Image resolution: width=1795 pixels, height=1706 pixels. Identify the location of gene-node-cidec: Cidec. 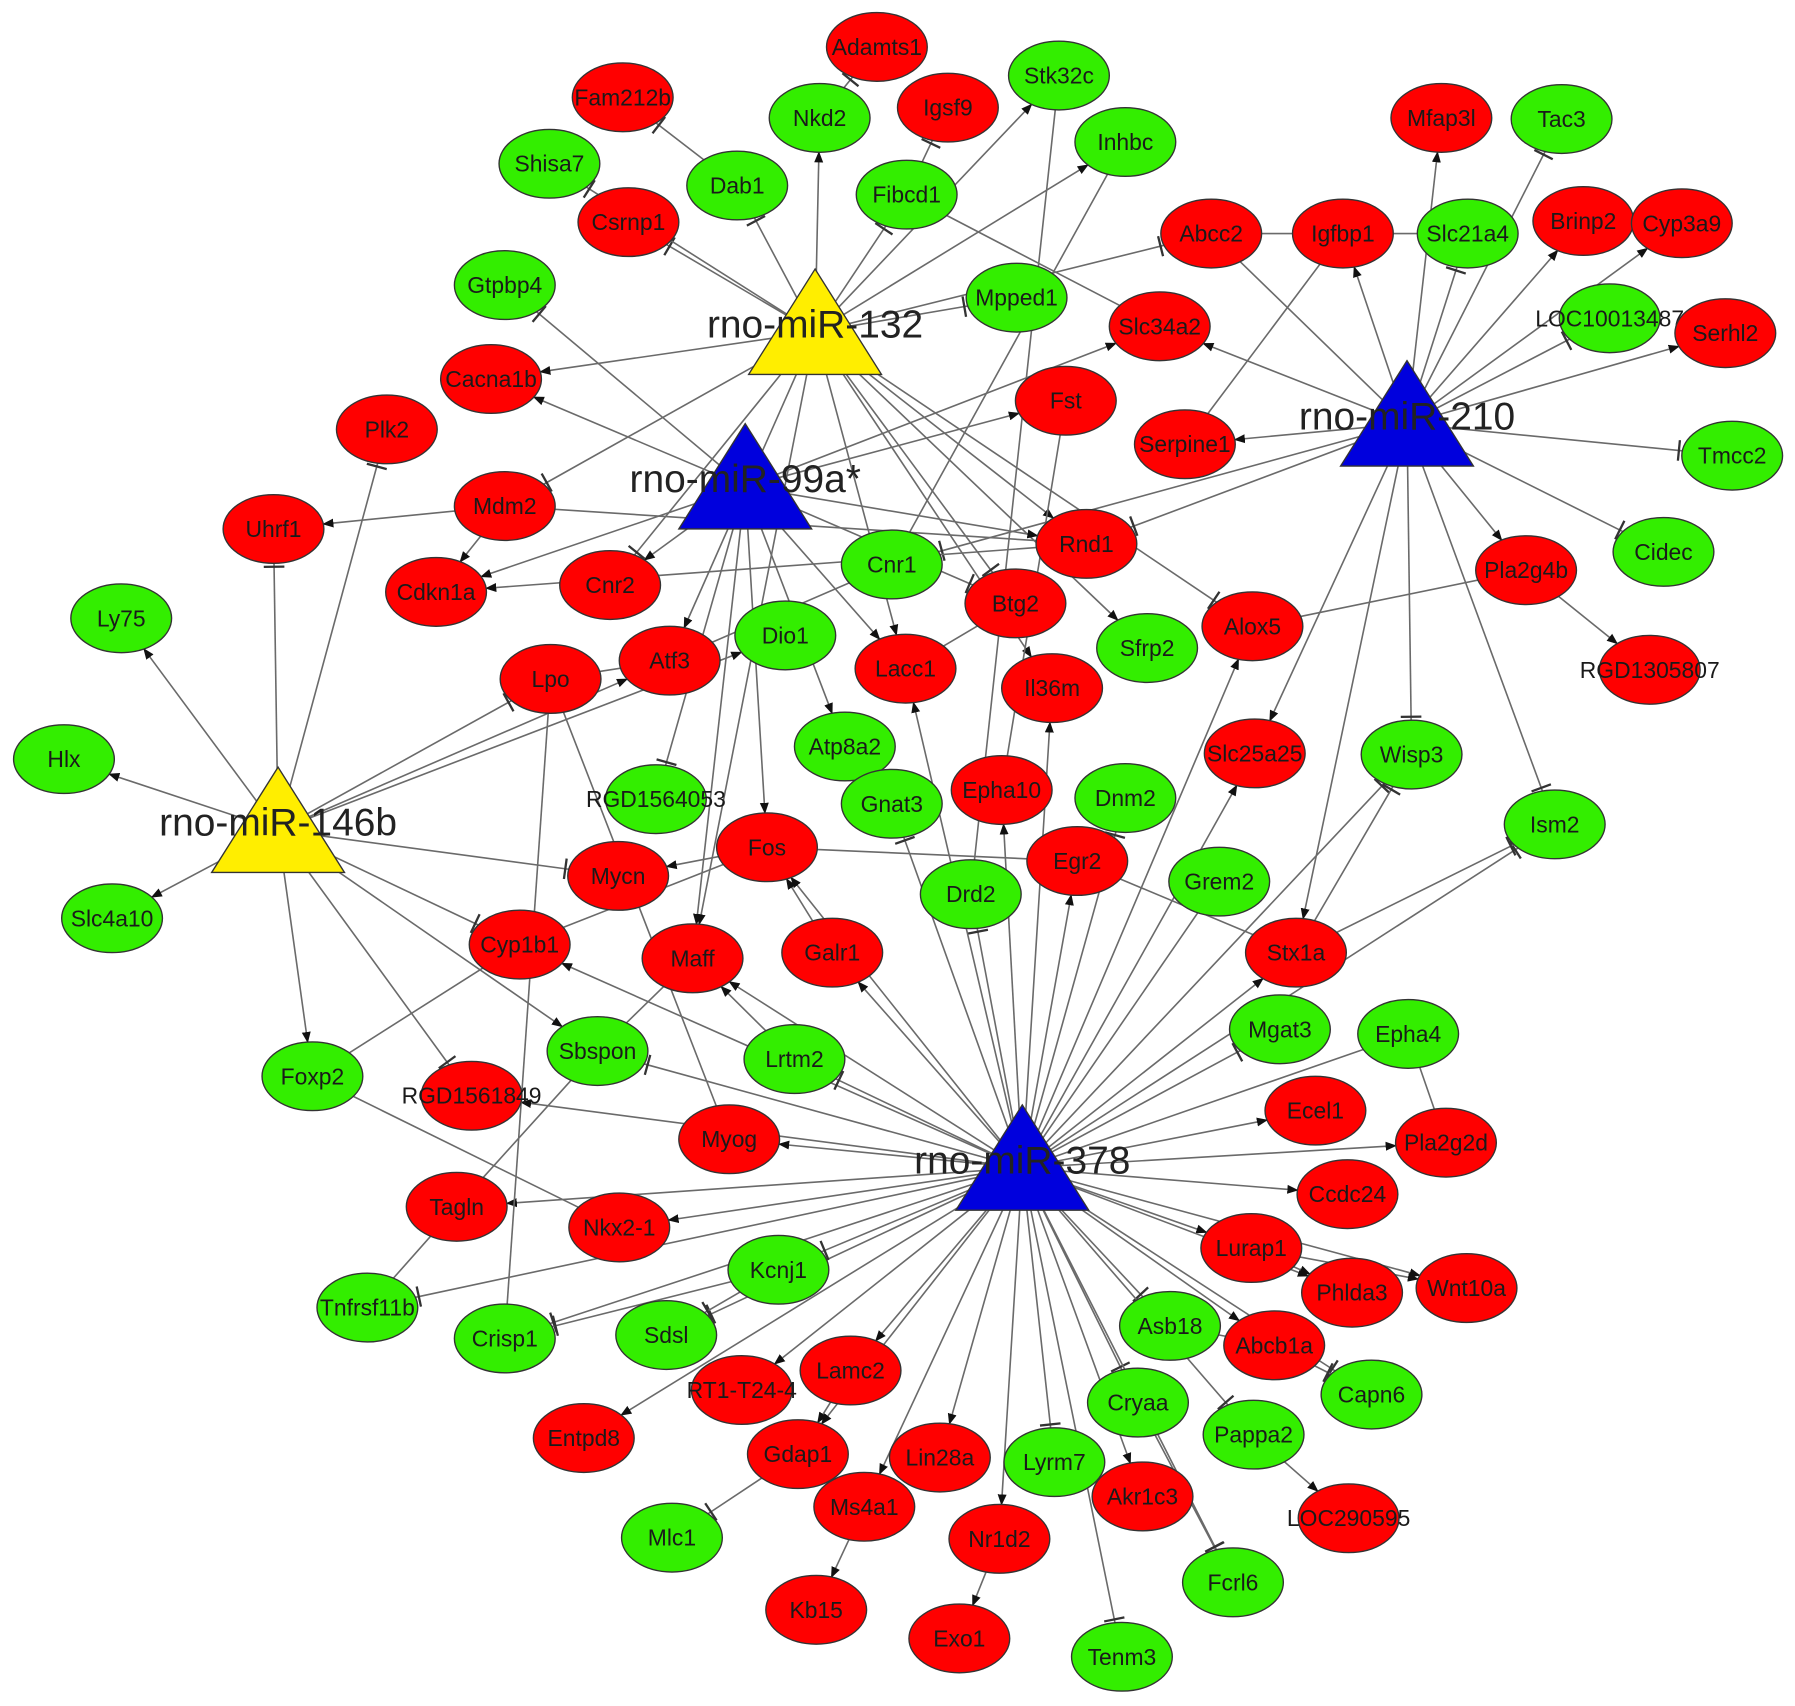
(1663, 551).